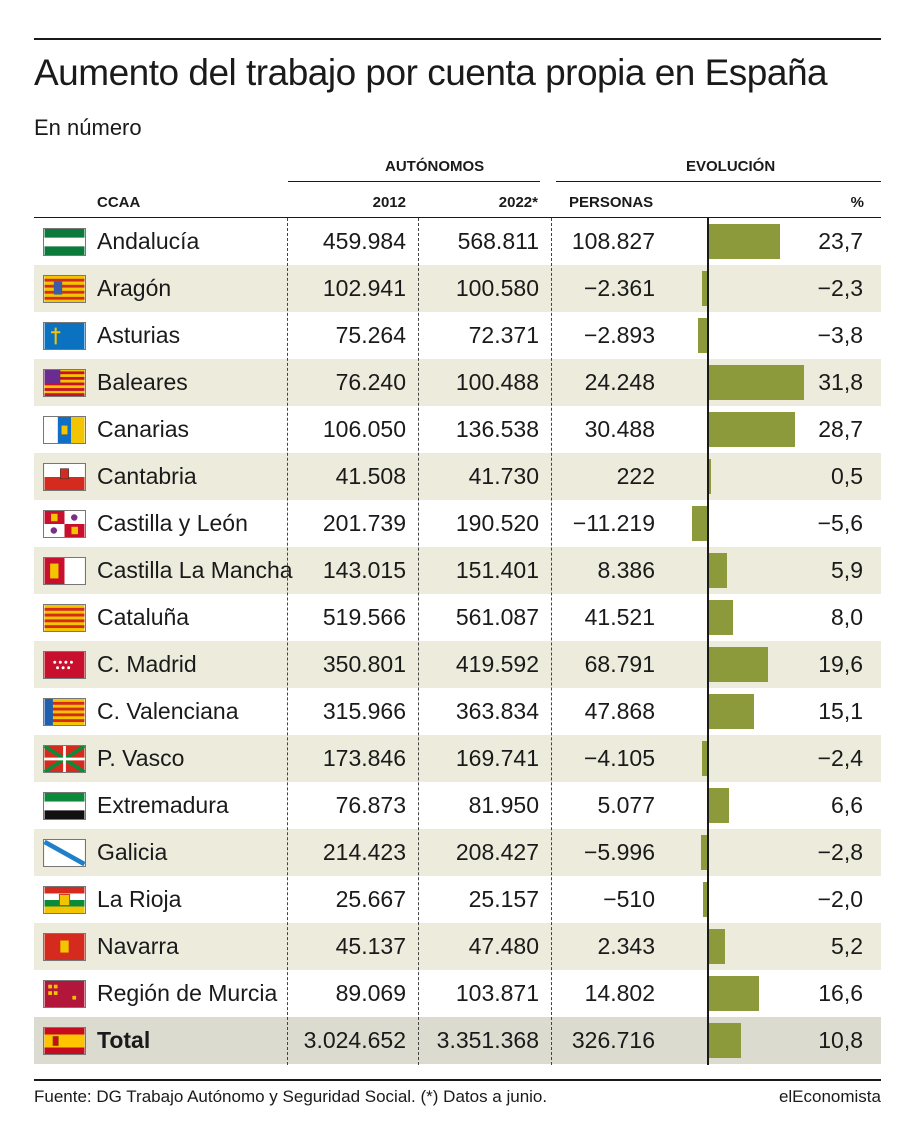 The height and width of the screenshot is (1137, 906). I want to click on value-2012: 75.264, so click(370, 335).